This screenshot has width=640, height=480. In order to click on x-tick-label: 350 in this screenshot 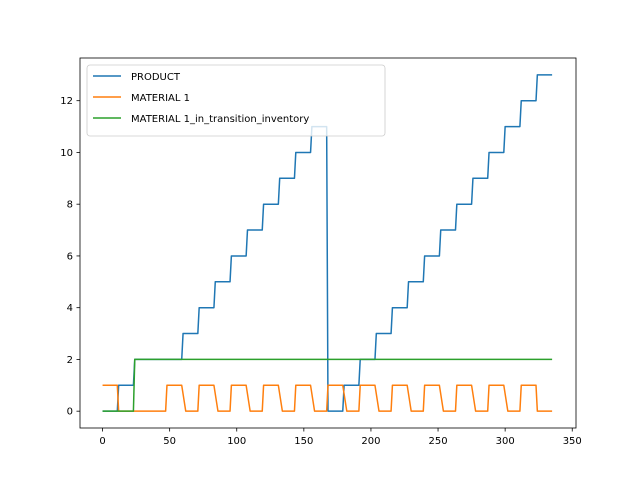, I will do `click(572, 441)`.